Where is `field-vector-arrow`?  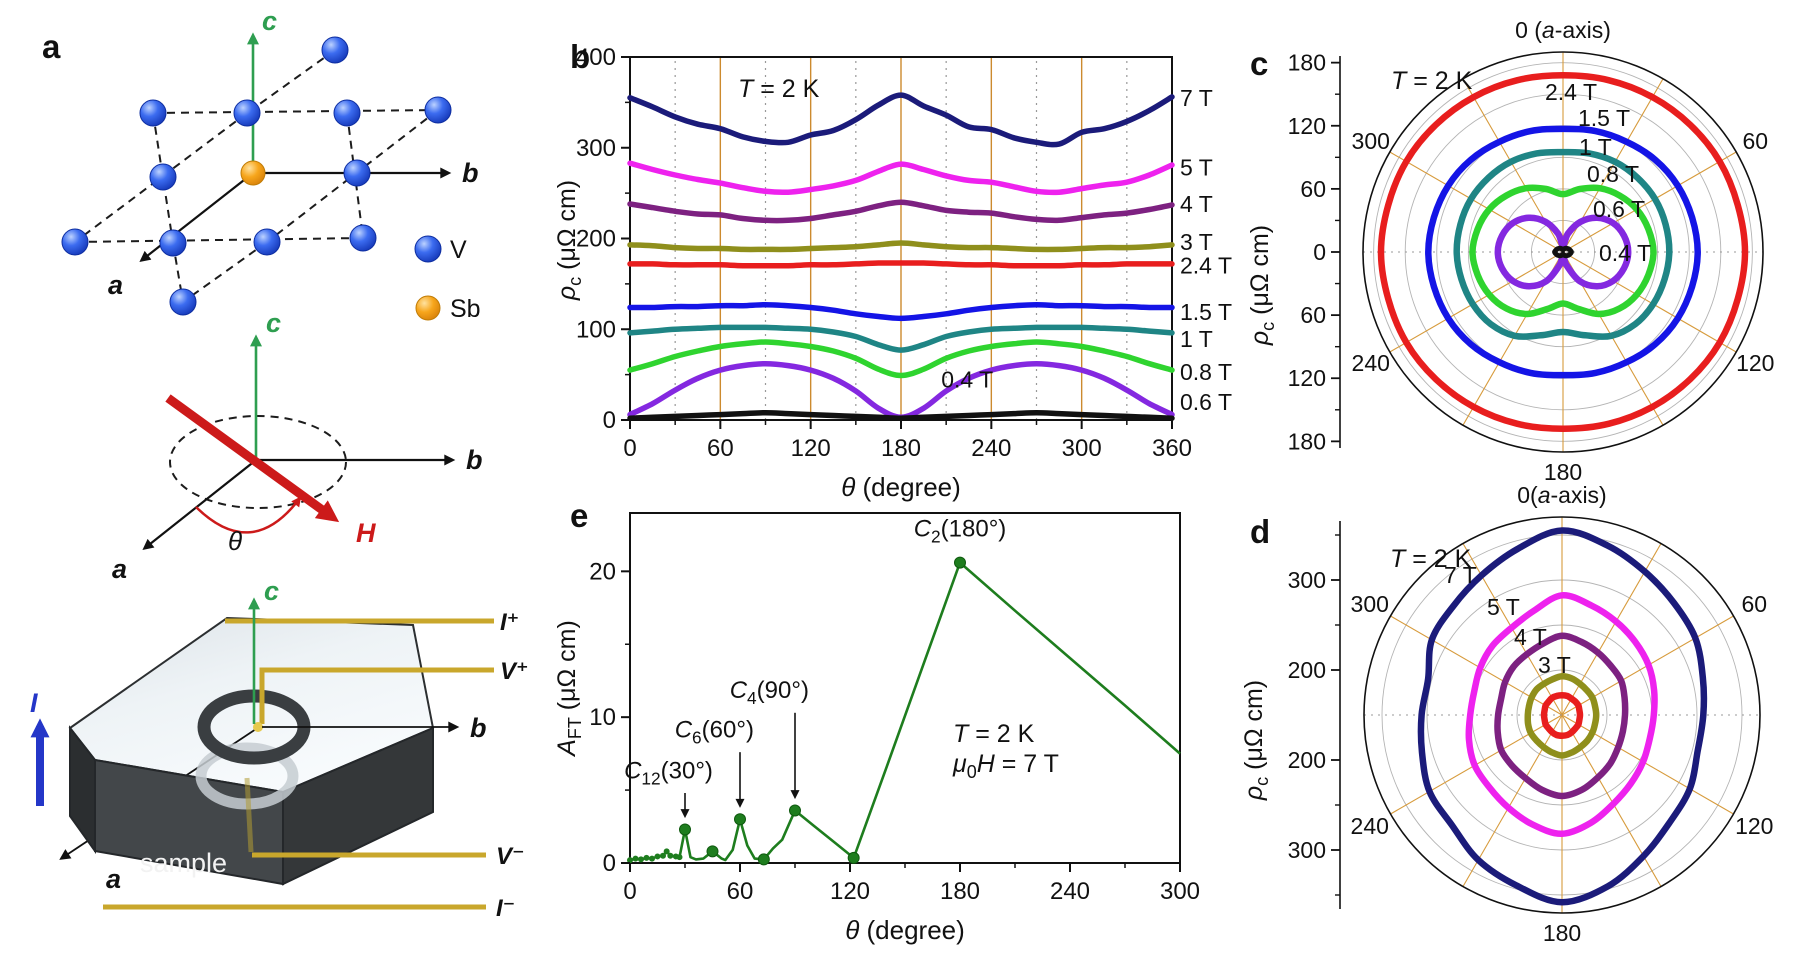 field-vector-arrow is located at coordinates (252, 458).